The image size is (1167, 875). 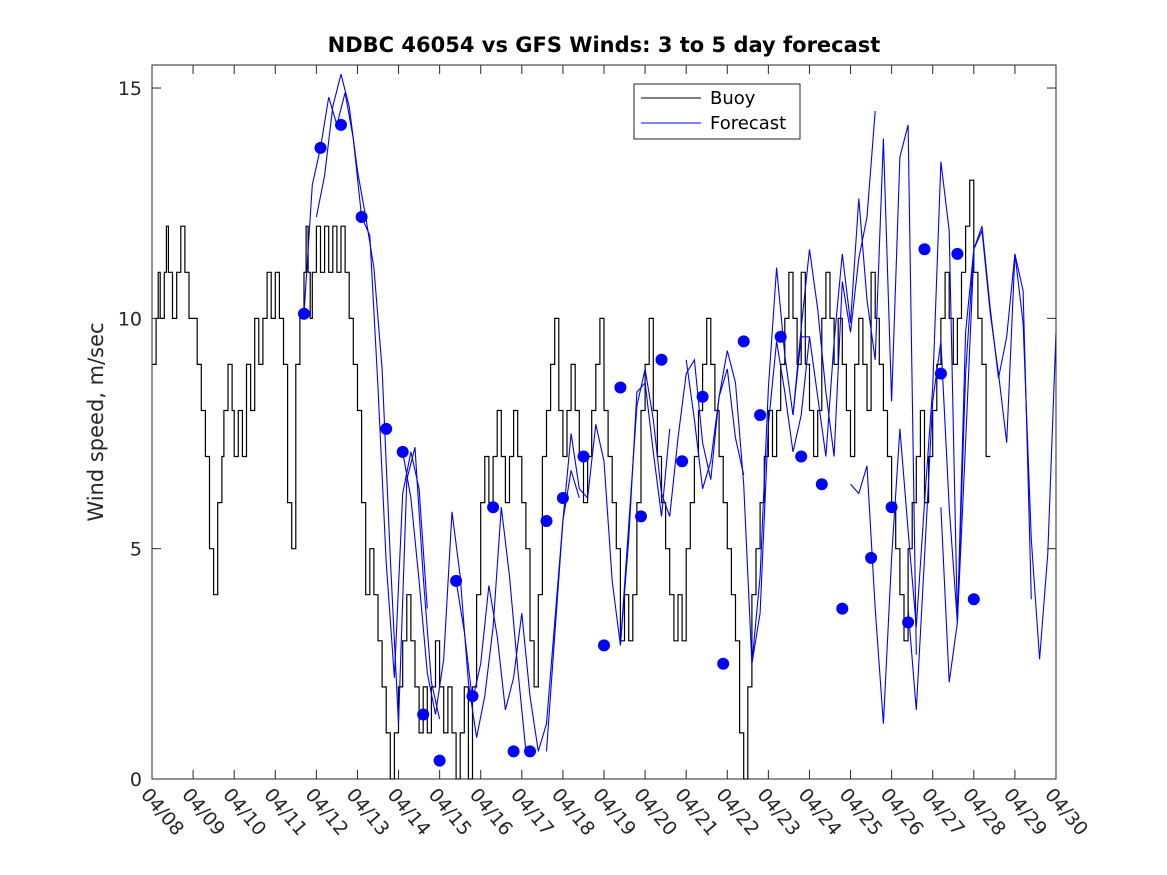 What do you see at coordinates (733, 98) in the screenshot?
I see `legend-buoy-label: Buoy` at bounding box center [733, 98].